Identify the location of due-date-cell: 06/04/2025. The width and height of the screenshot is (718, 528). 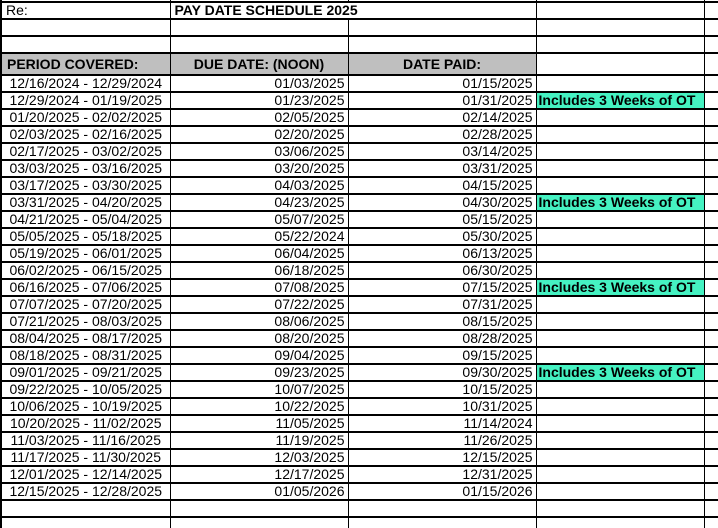
(259, 253).